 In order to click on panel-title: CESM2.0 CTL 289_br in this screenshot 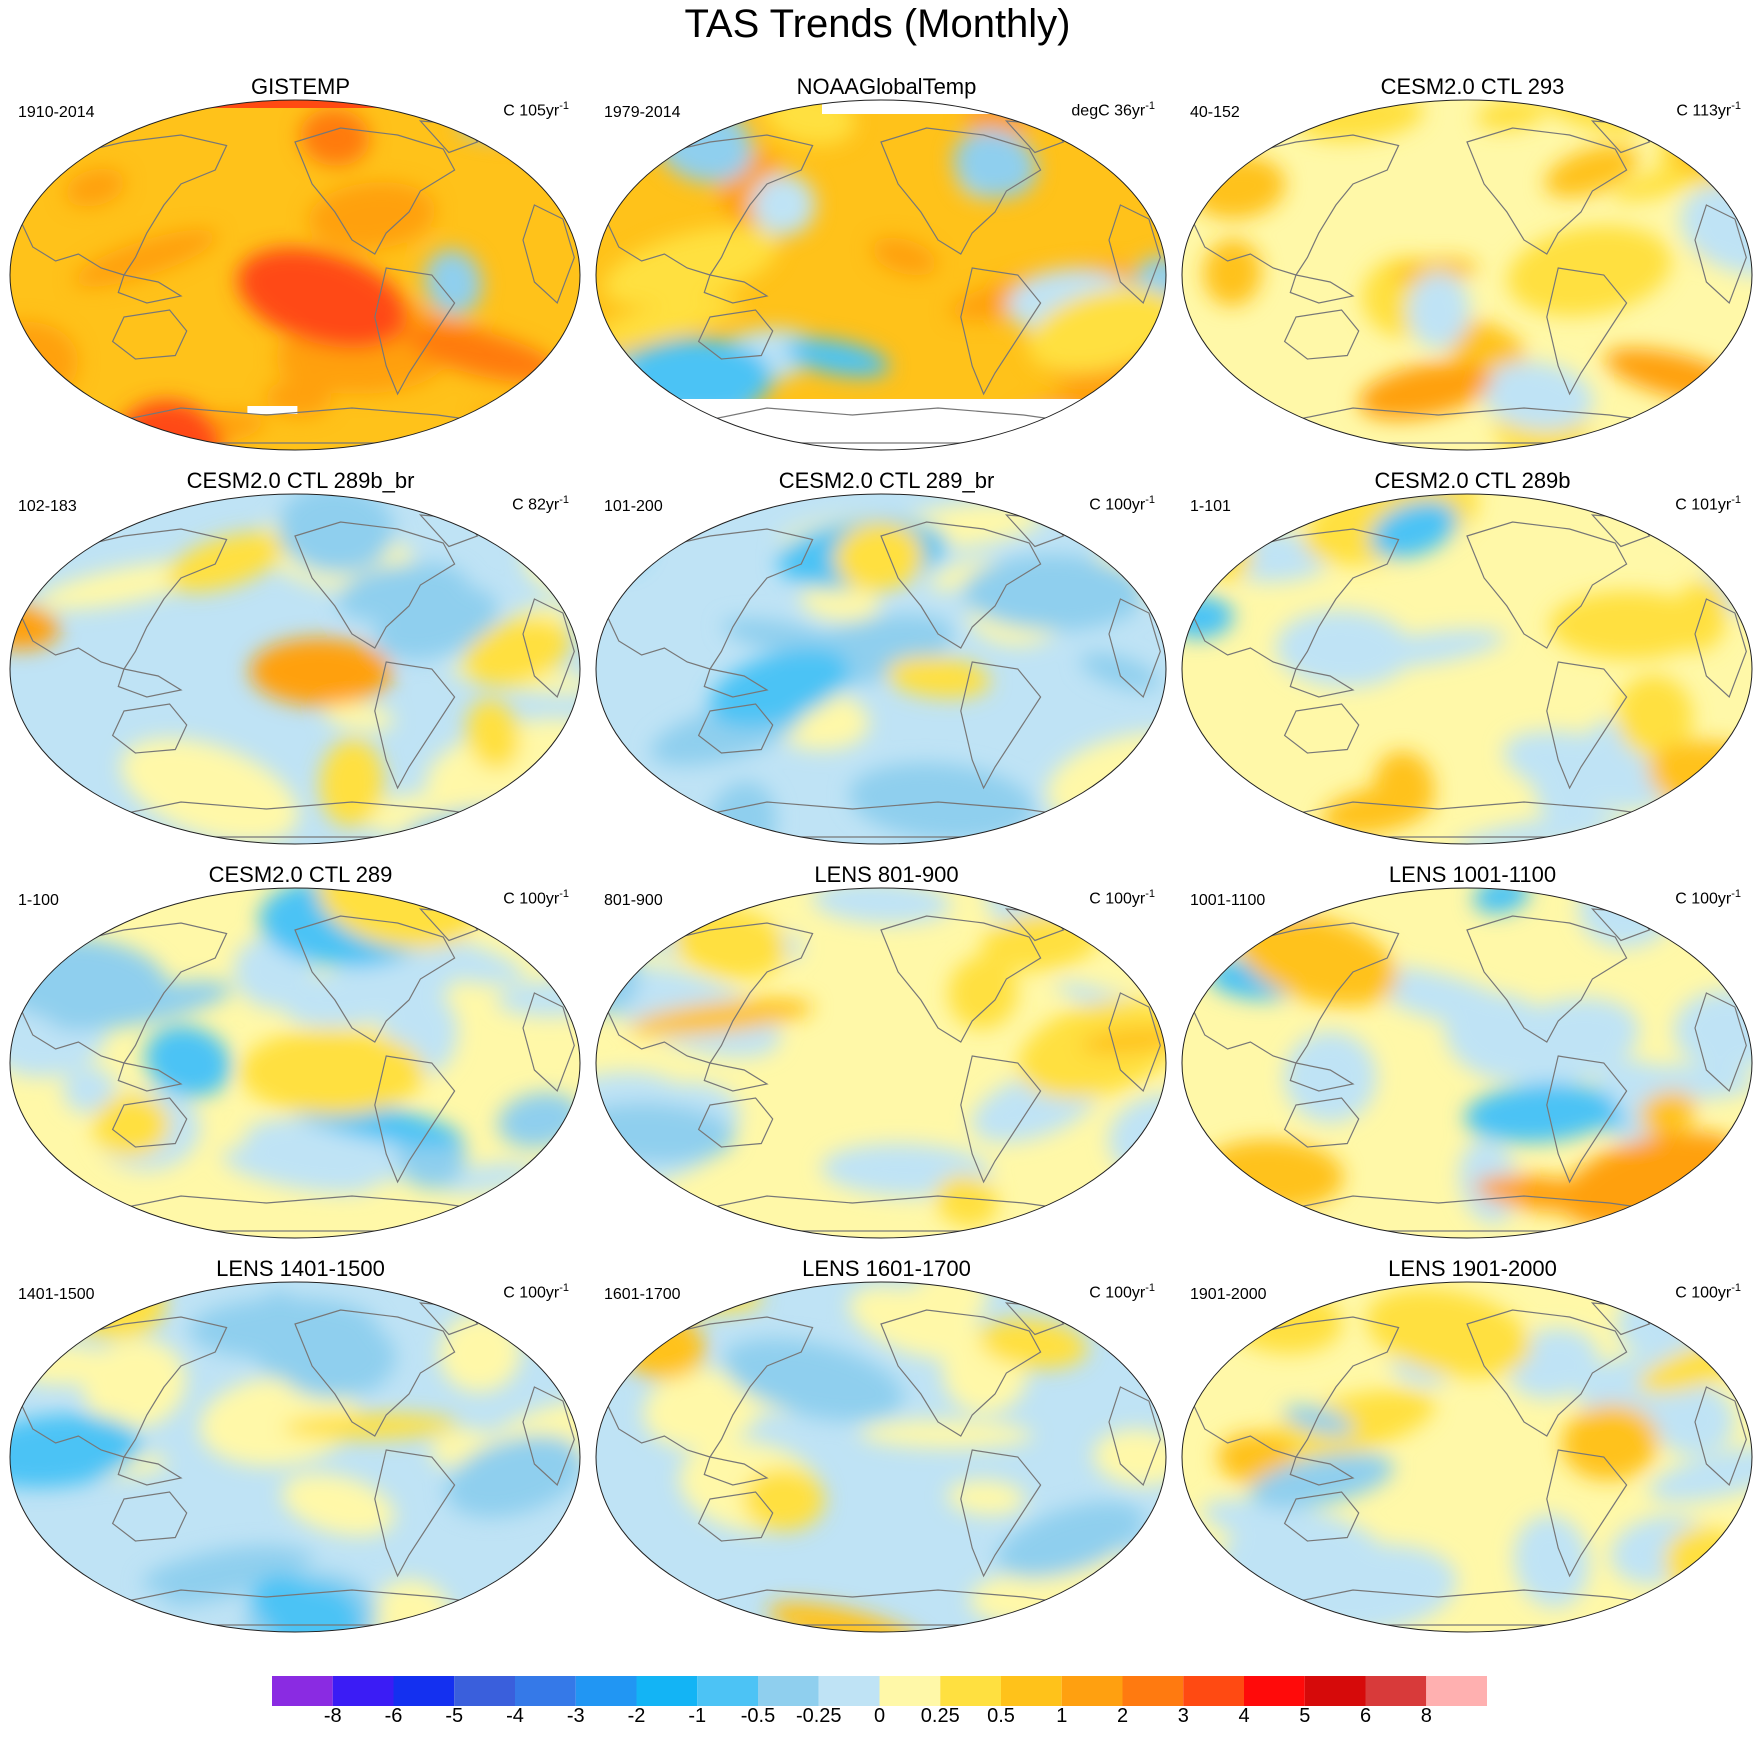, I will do `click(886, 480)`.